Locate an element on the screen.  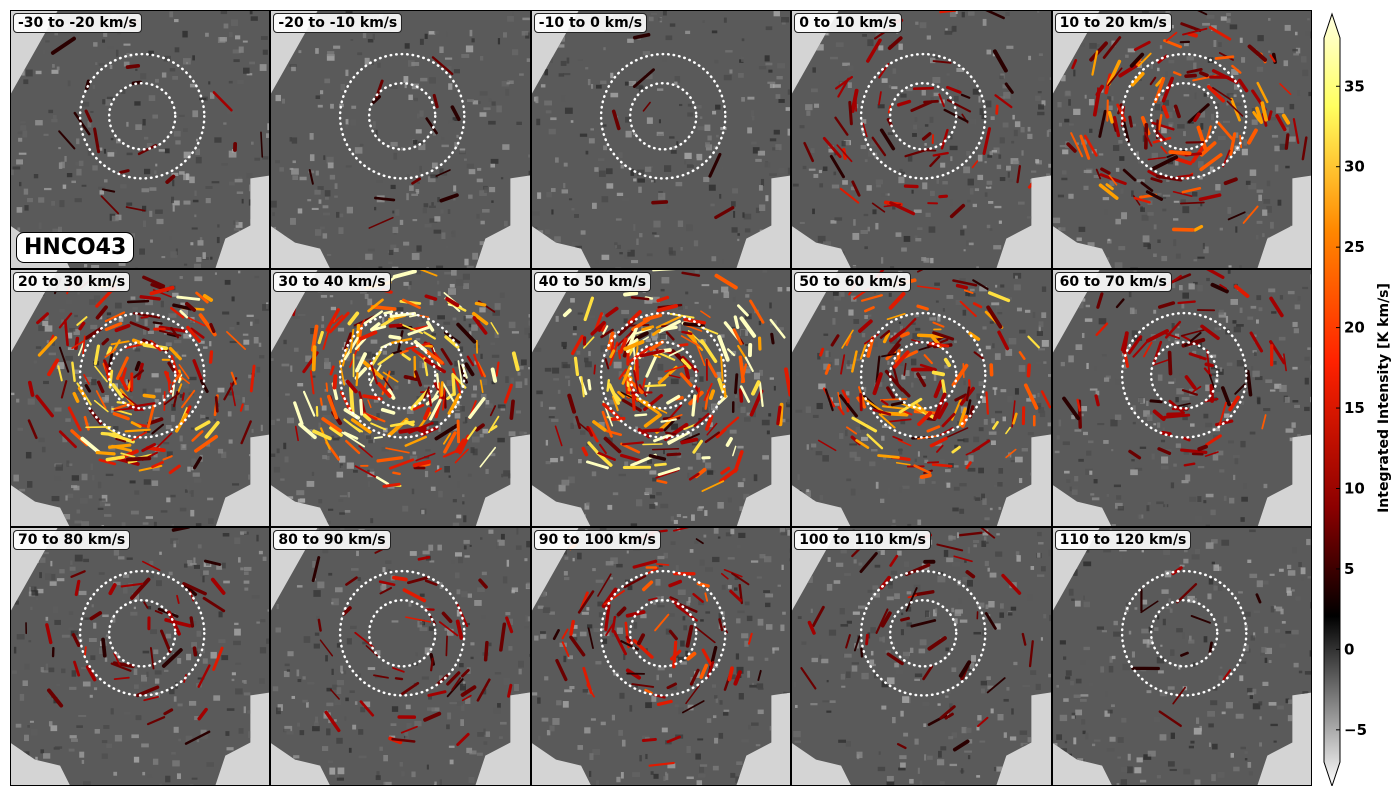
channel-panel: 30 to 40 km/s is located at coordinates (400, 398).